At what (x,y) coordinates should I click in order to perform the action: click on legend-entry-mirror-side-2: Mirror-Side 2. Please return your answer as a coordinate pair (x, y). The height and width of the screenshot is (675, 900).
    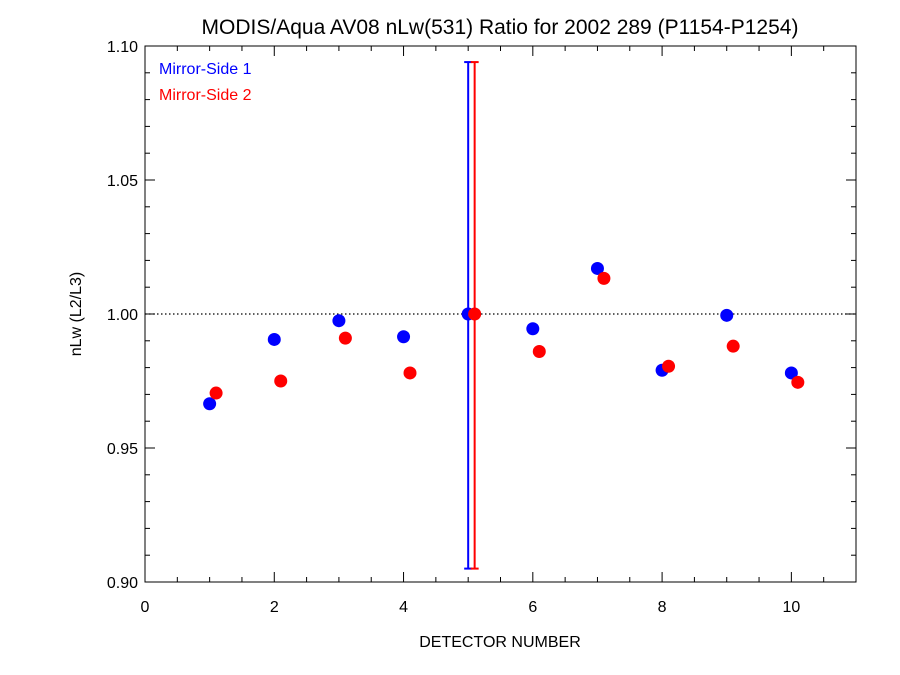
    Looking at the image, I should click on (205, 95).